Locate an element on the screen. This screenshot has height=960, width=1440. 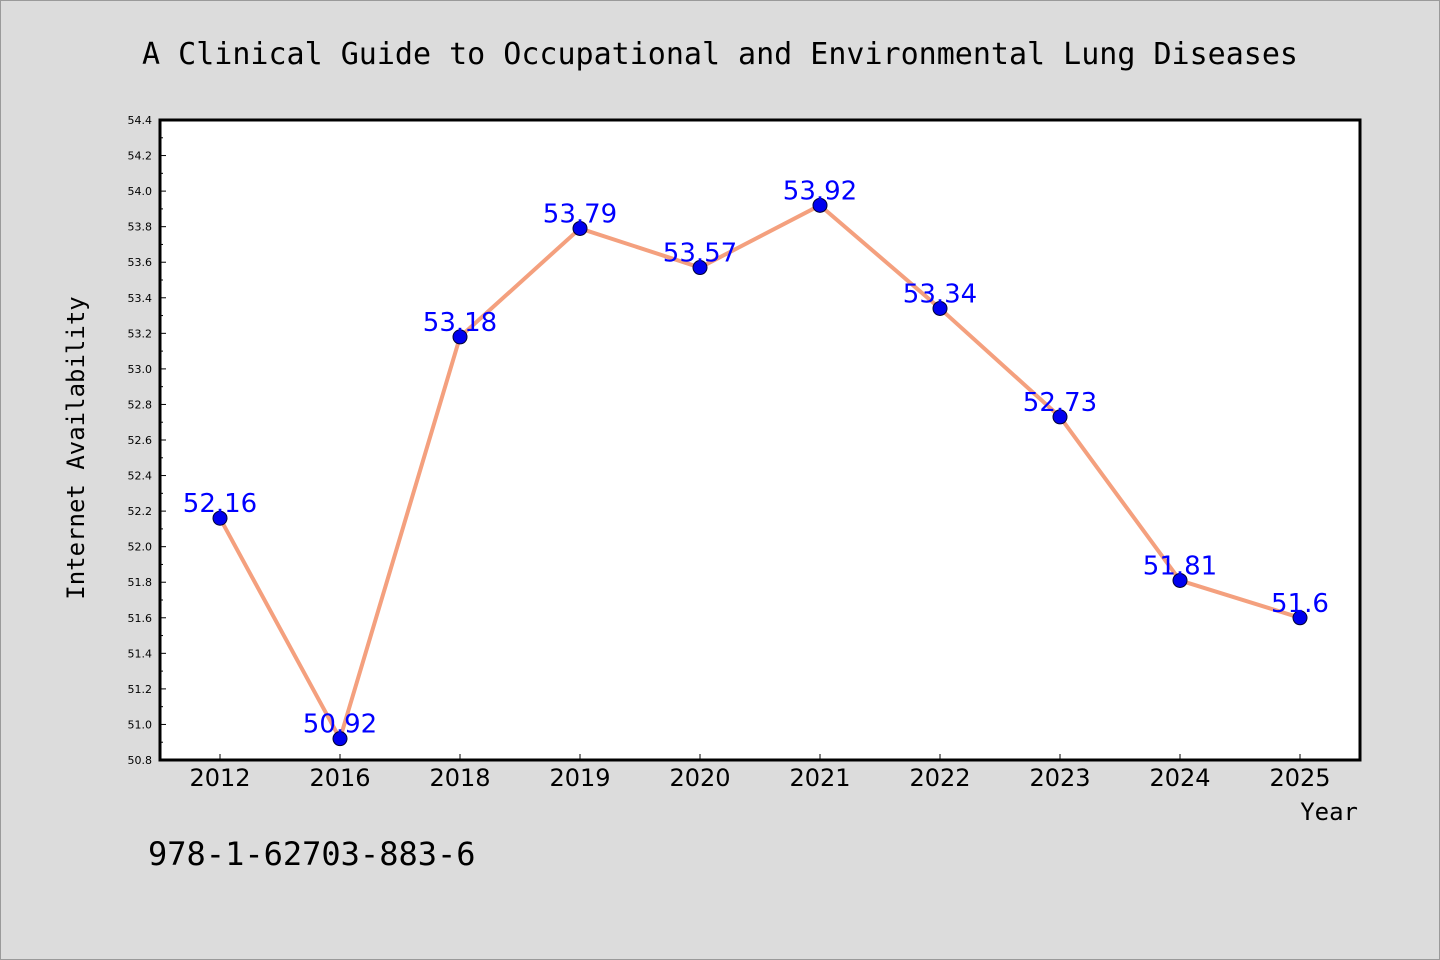
x-tick-label: 2019 is located at coordinates (579, 778).